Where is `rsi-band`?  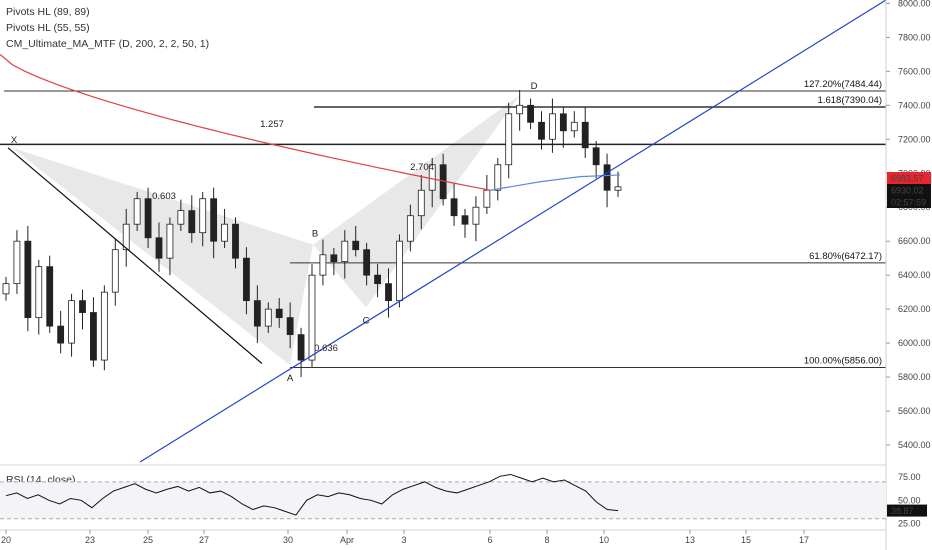 rsi-band is located at coordinates (443, 500).